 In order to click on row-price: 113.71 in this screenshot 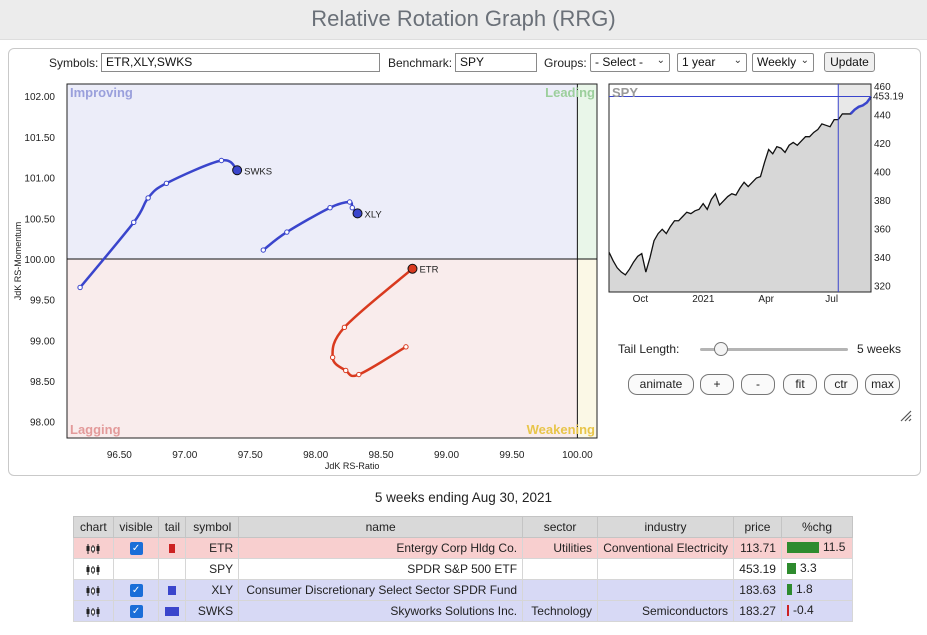, I will do `click(757, 548)`.